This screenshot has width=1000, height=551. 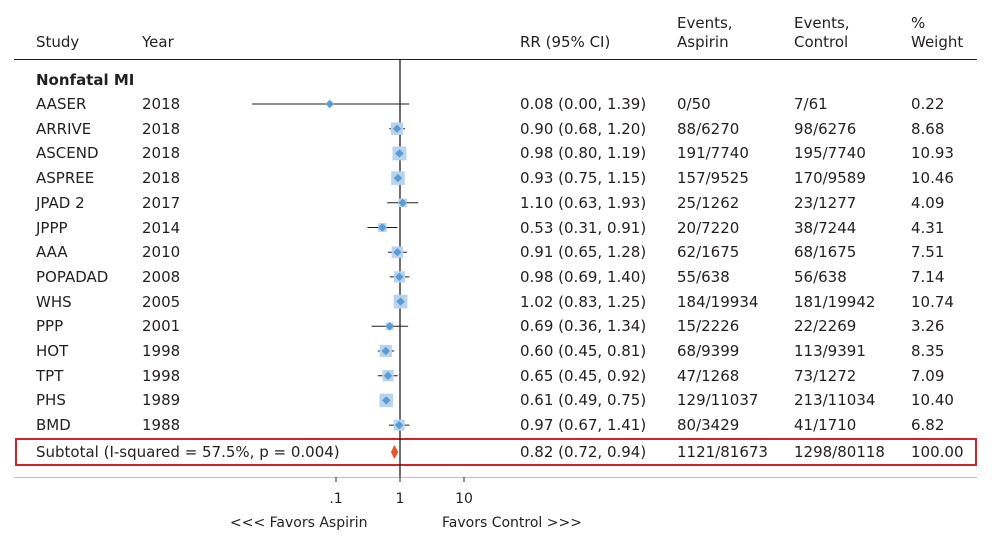 I want to click on study-weight: 0.22, so click(x=928, y=104).